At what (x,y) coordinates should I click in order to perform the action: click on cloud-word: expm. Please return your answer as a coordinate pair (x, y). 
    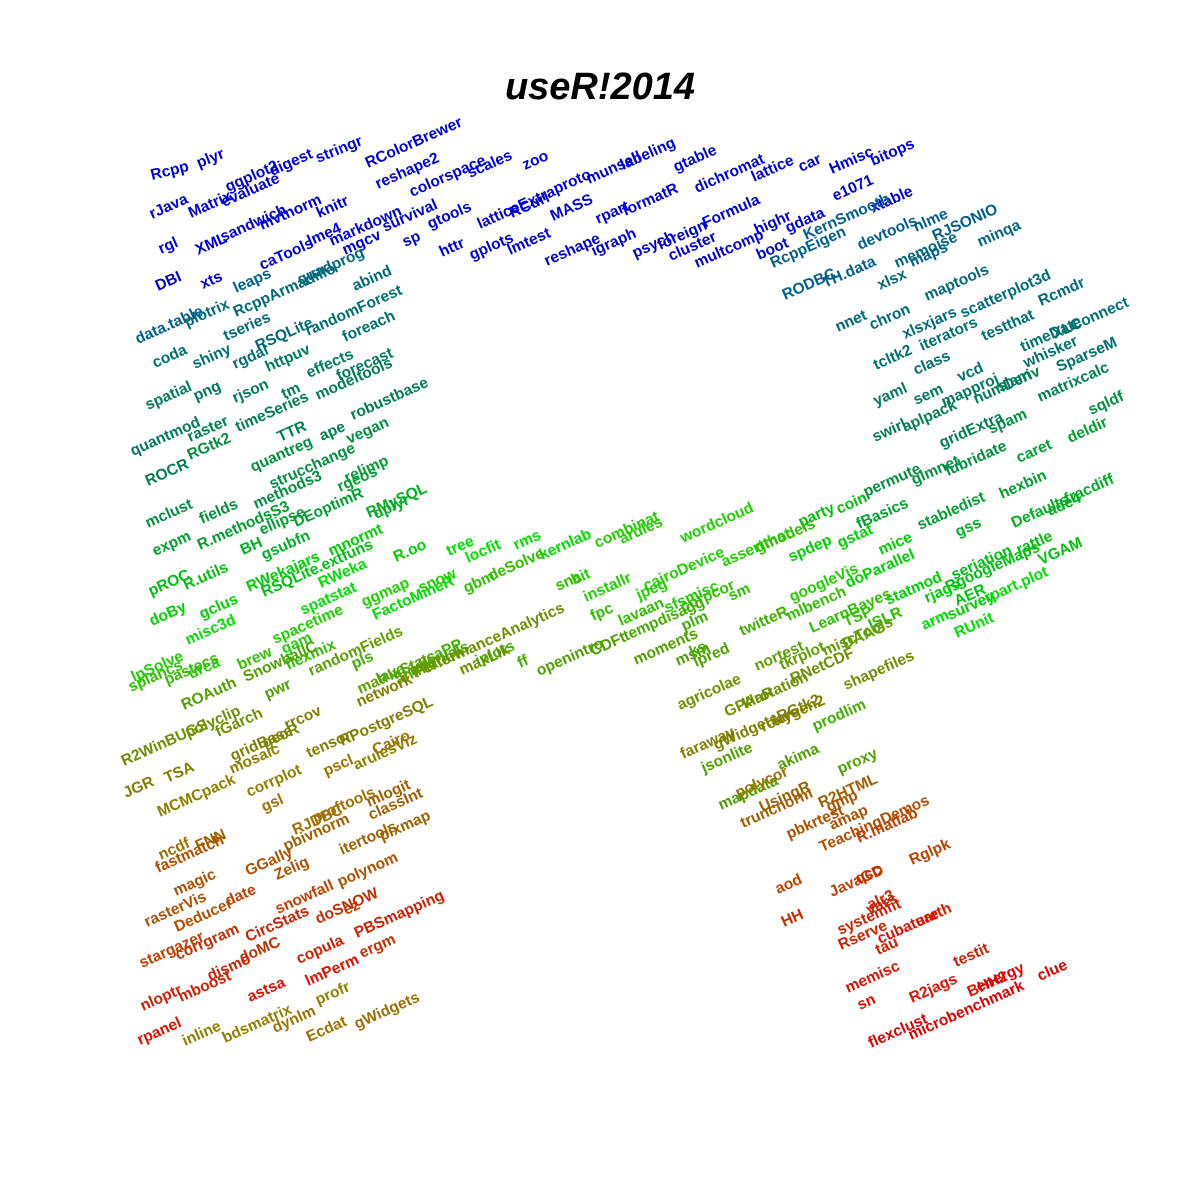
    Looking at the image, I should click on (172, 544).